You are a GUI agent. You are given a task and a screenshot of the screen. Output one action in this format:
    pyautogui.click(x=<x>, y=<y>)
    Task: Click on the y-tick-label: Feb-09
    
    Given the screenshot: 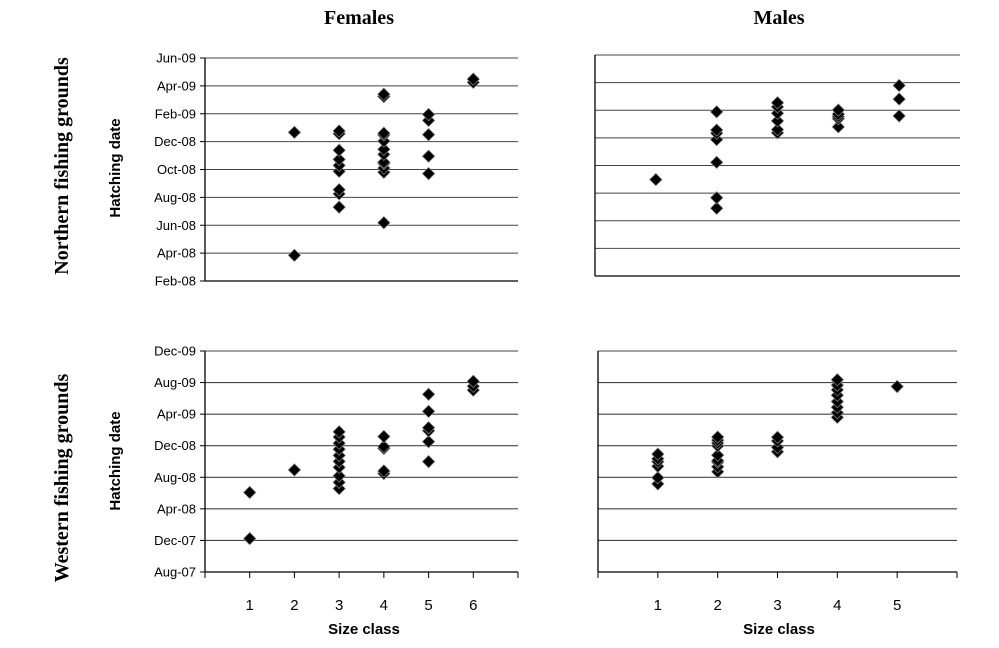 What is the action you would take?
    pyautogui.click(x=175, y=113)
    